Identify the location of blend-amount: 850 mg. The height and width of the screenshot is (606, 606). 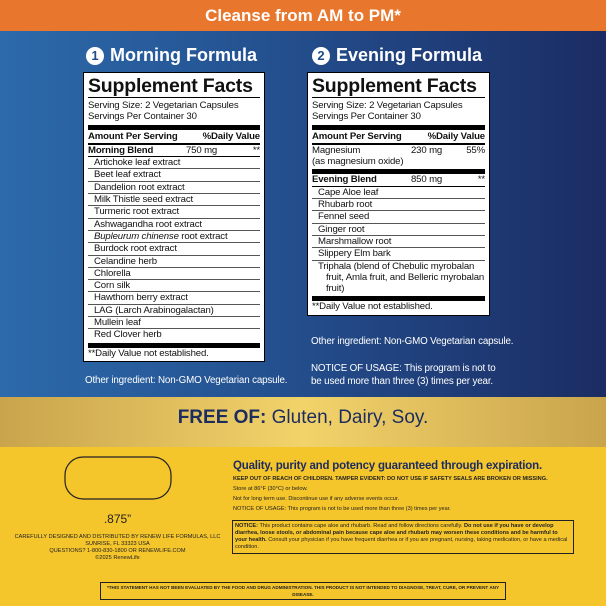
(427, 180).